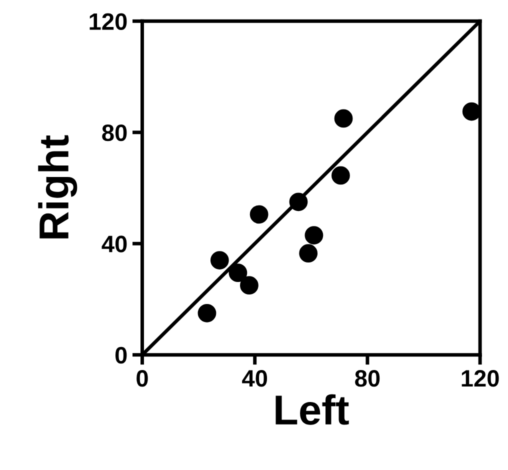  I want to click on y-tick-label: 80, so click(114, 133).